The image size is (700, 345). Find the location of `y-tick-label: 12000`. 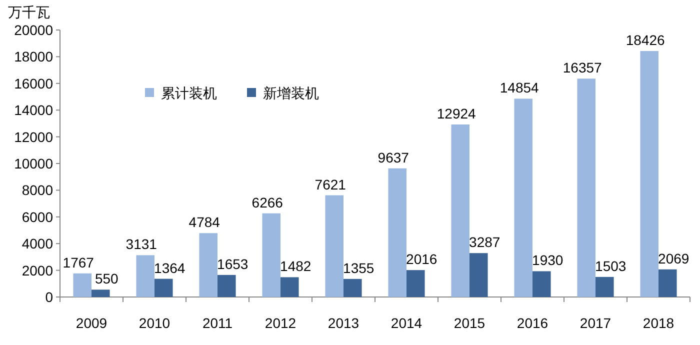

y-tick-label: 12000 is located at coordinates (34, 136).